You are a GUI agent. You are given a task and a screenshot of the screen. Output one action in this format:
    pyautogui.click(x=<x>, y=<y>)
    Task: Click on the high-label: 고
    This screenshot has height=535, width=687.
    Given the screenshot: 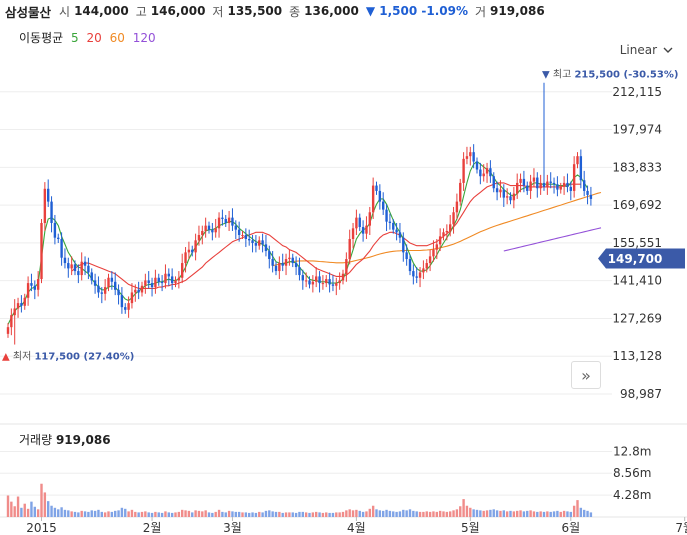 What is the action you would take?
    pyautogui.click(x=141, y=11)
    